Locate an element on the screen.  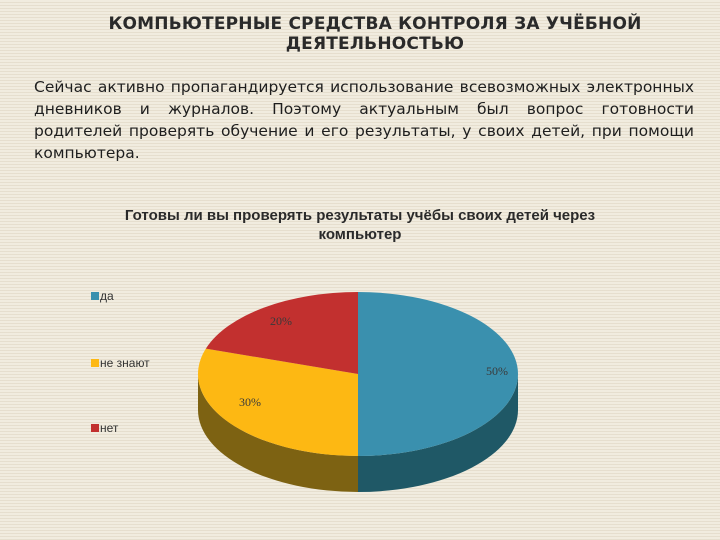
data-label-0: 50% is located at coordinates (497, 371).